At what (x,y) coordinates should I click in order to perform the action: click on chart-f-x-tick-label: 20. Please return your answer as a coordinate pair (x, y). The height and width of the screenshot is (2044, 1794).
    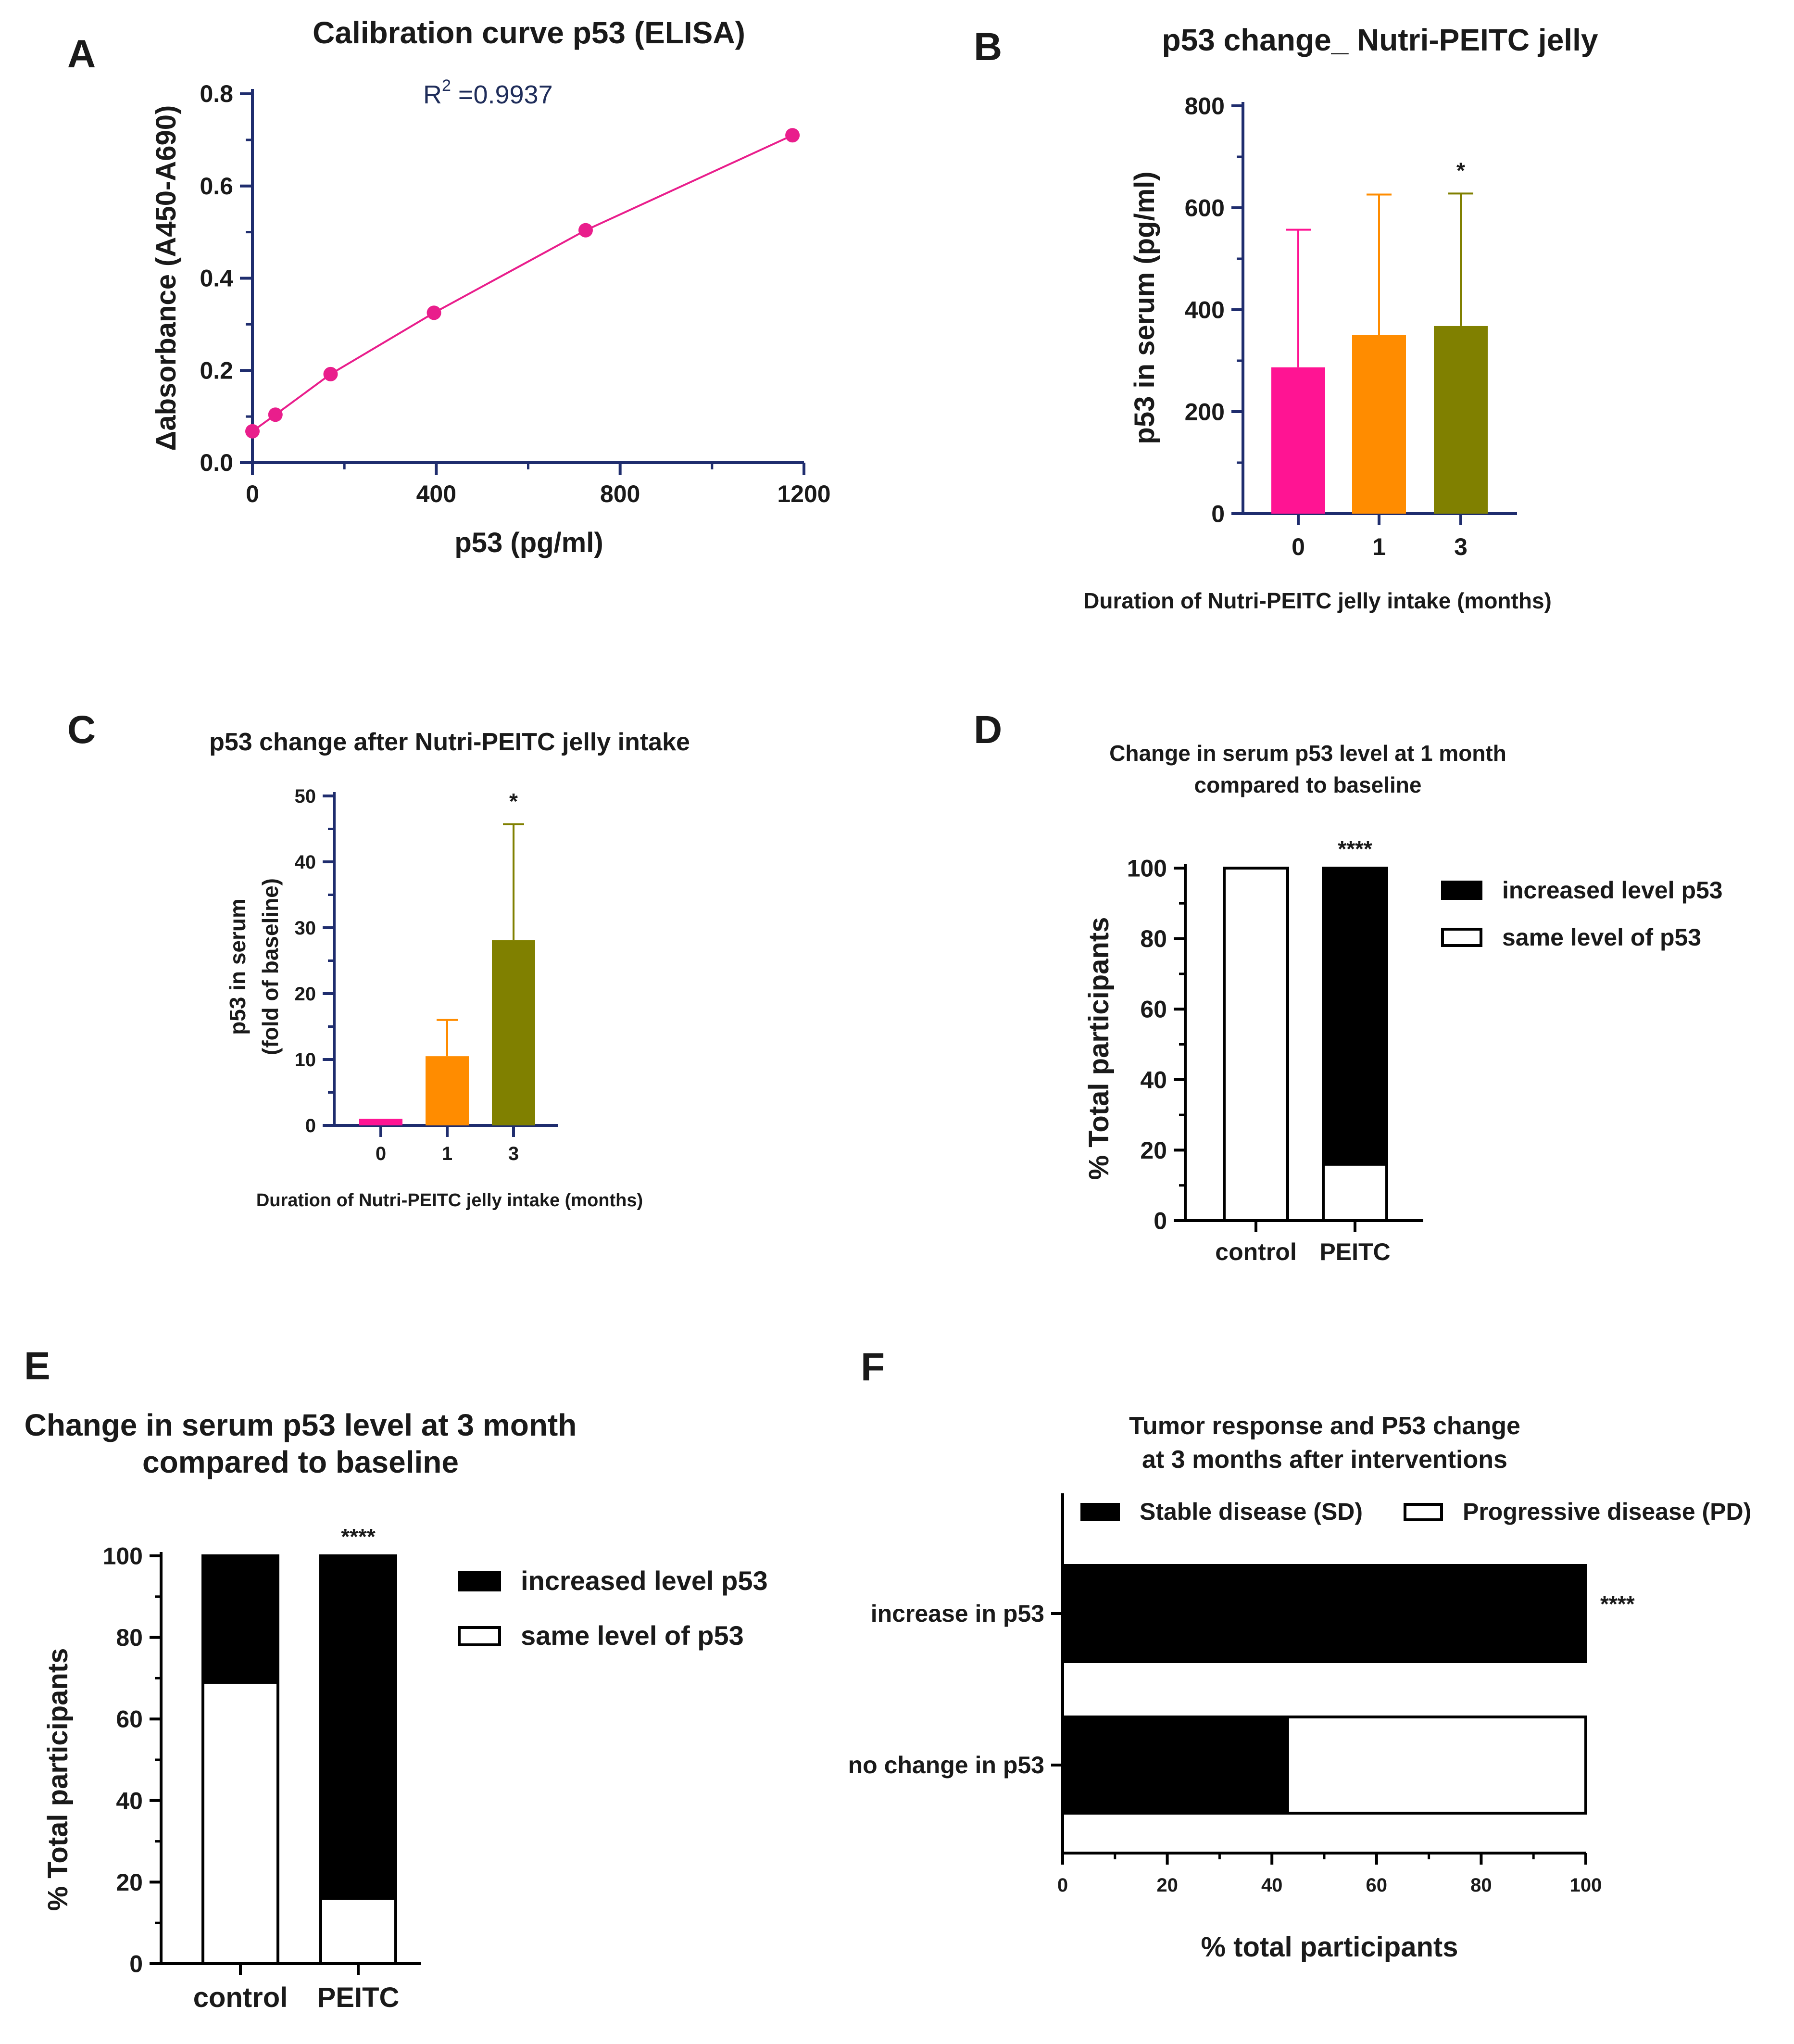
    Looking at the image, I should click on (1167, 1885).